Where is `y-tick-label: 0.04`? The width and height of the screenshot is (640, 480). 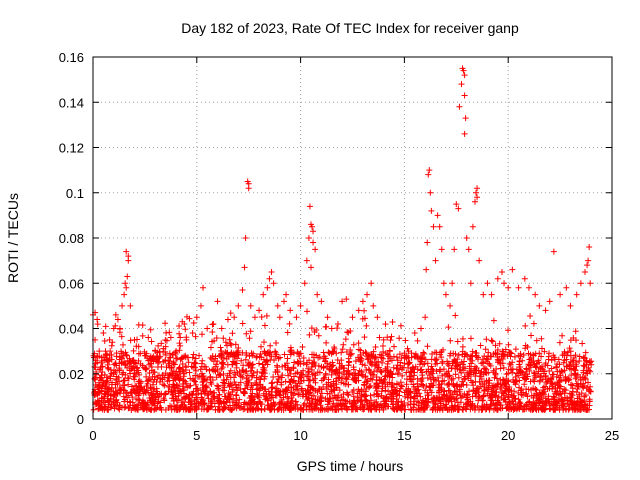 y-tick-label: 0.04 is located at coordinates (71, 329).